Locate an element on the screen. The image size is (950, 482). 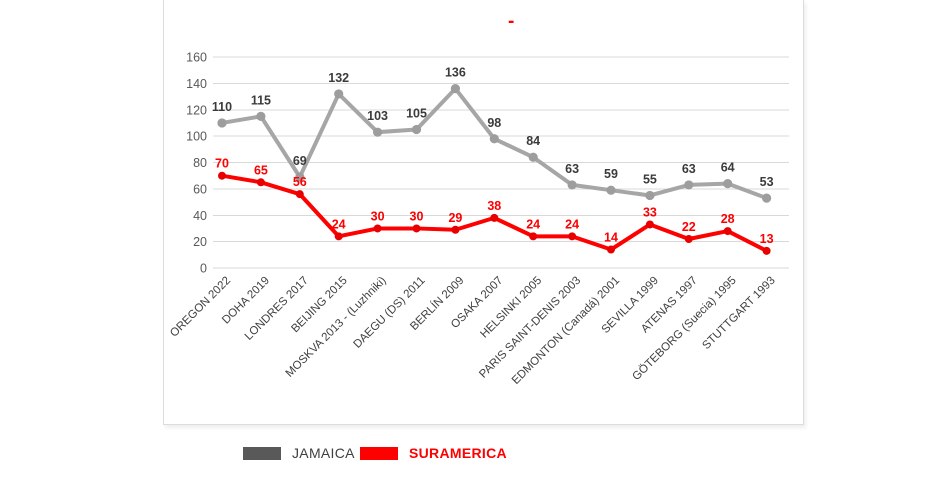
data-point-label: 69 is located at coordinates (300, 161).